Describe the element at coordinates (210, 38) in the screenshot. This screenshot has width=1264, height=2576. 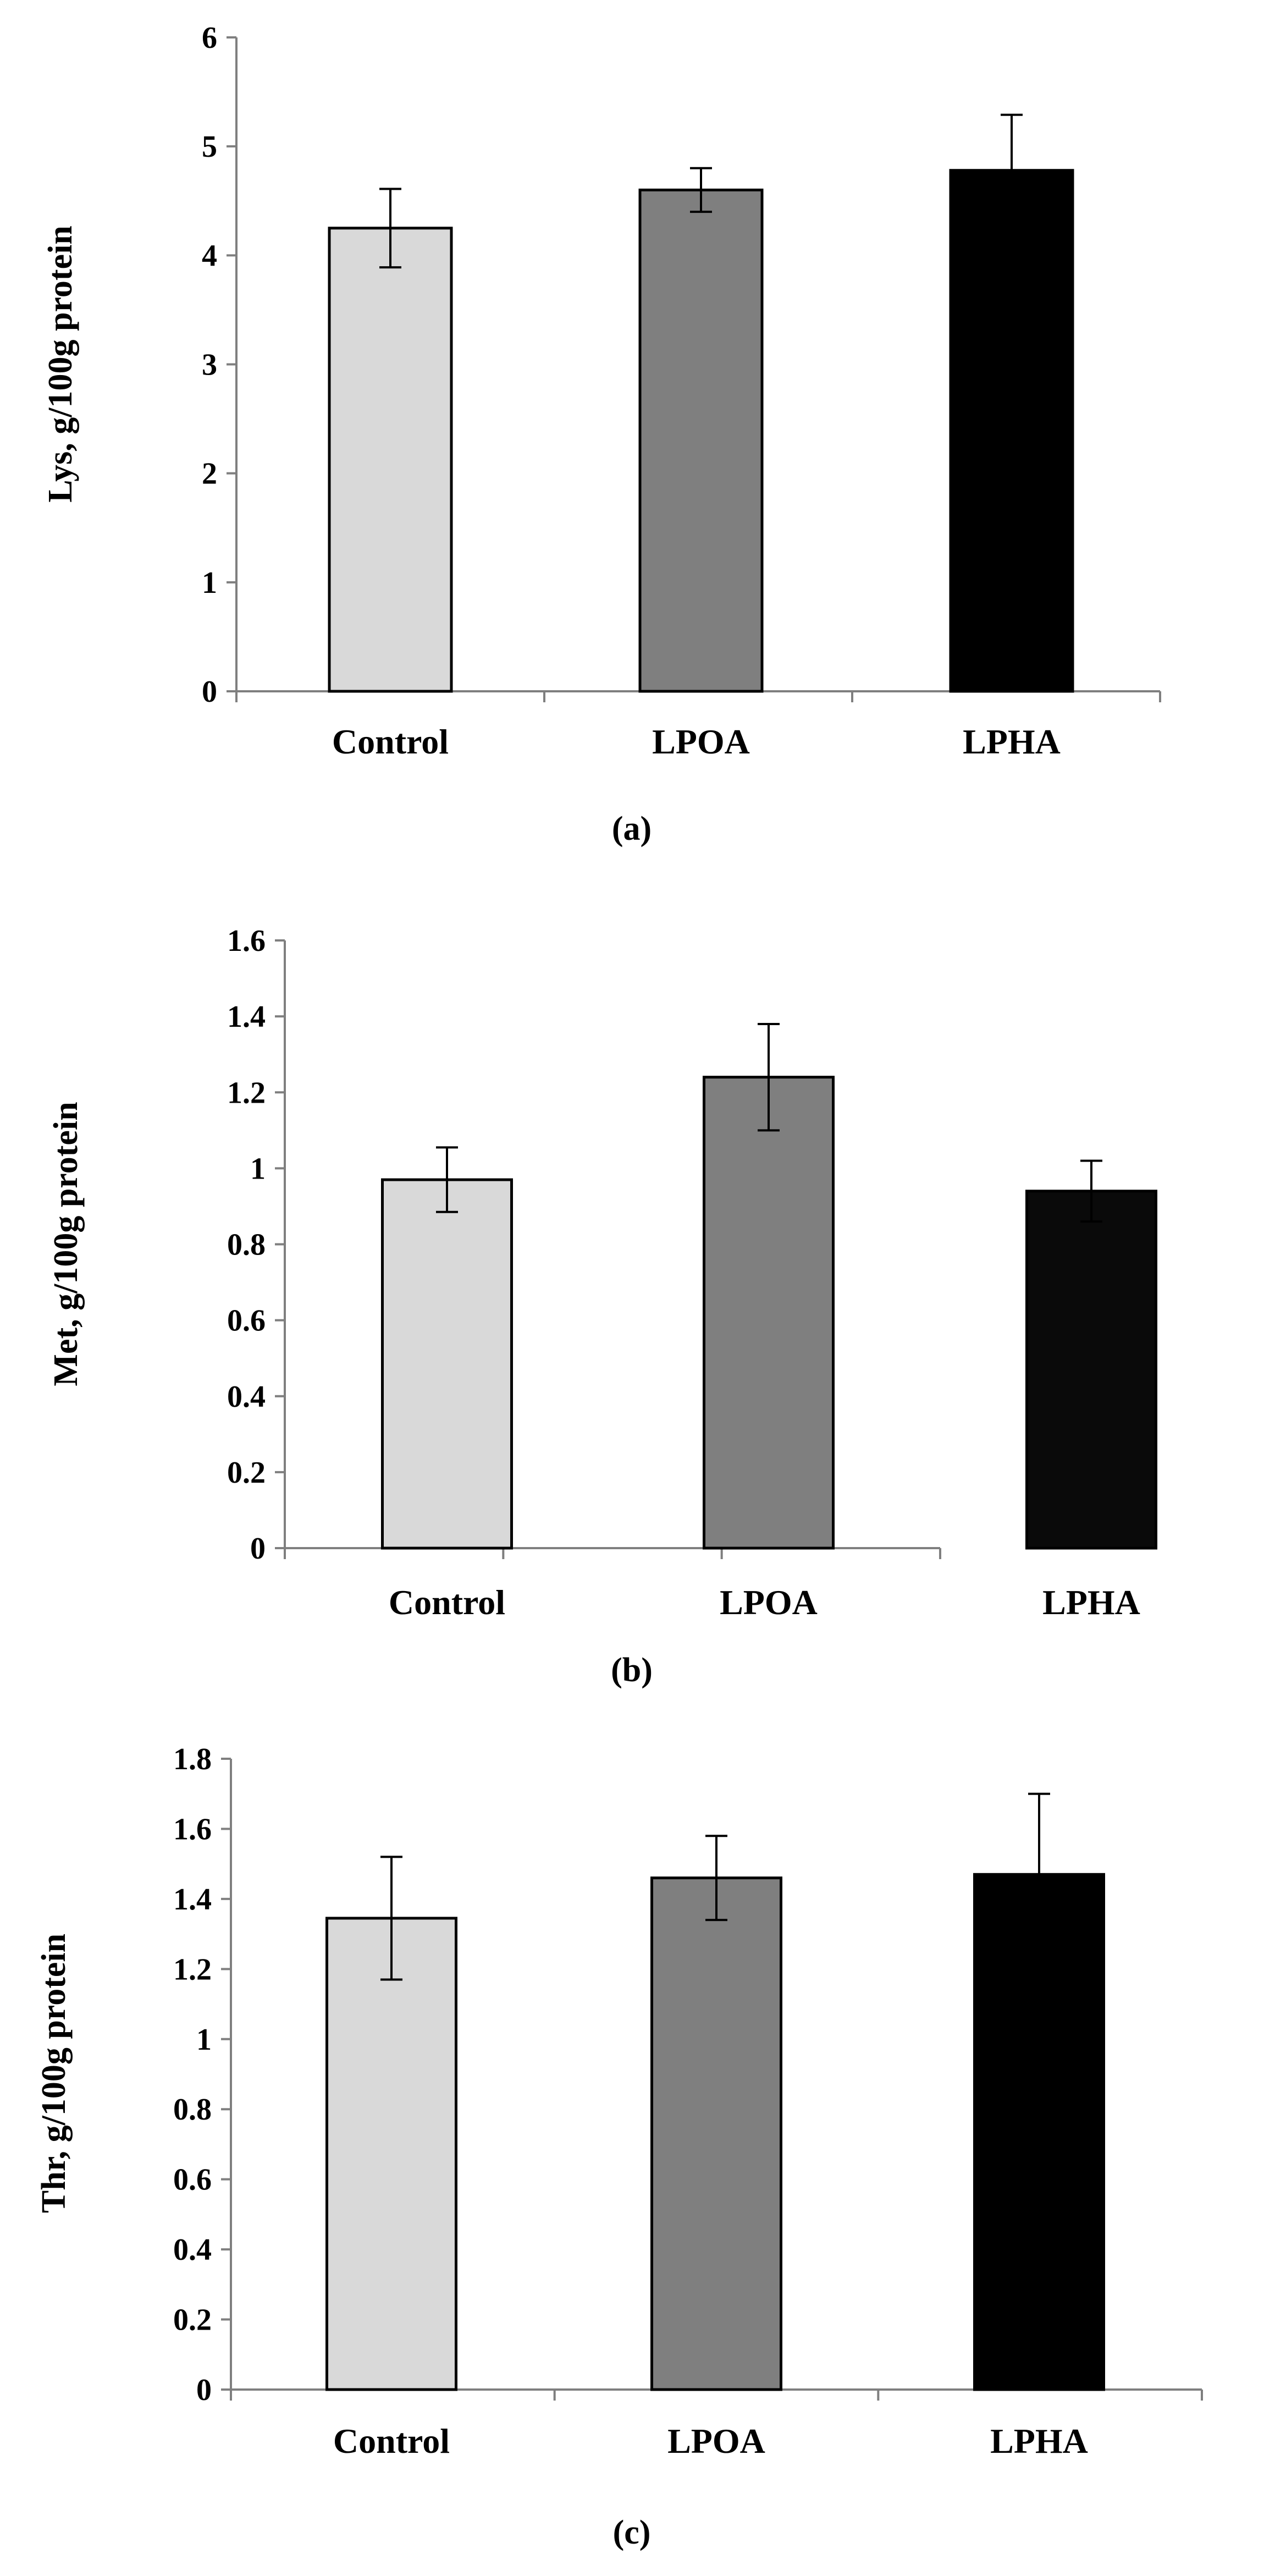
I see `y-tick-label: 6` at that location.